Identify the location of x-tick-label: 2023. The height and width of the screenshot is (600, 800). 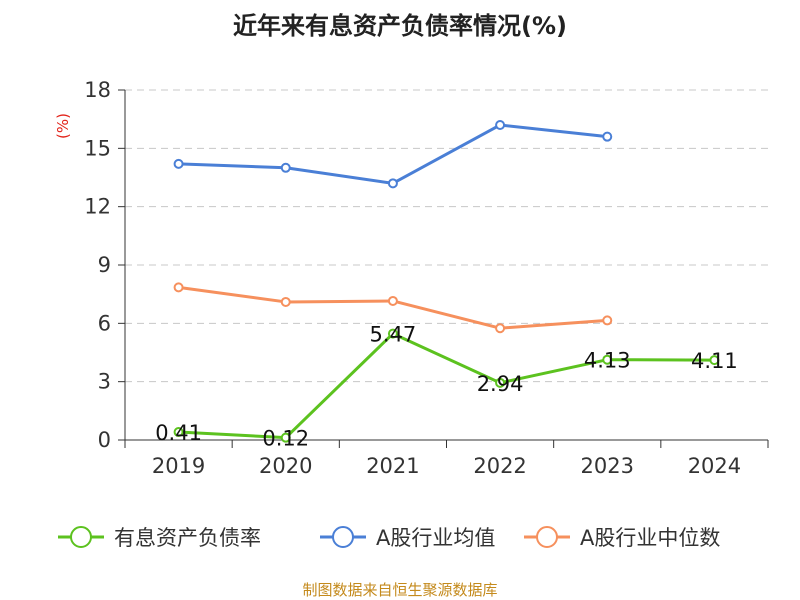
(607, 466).